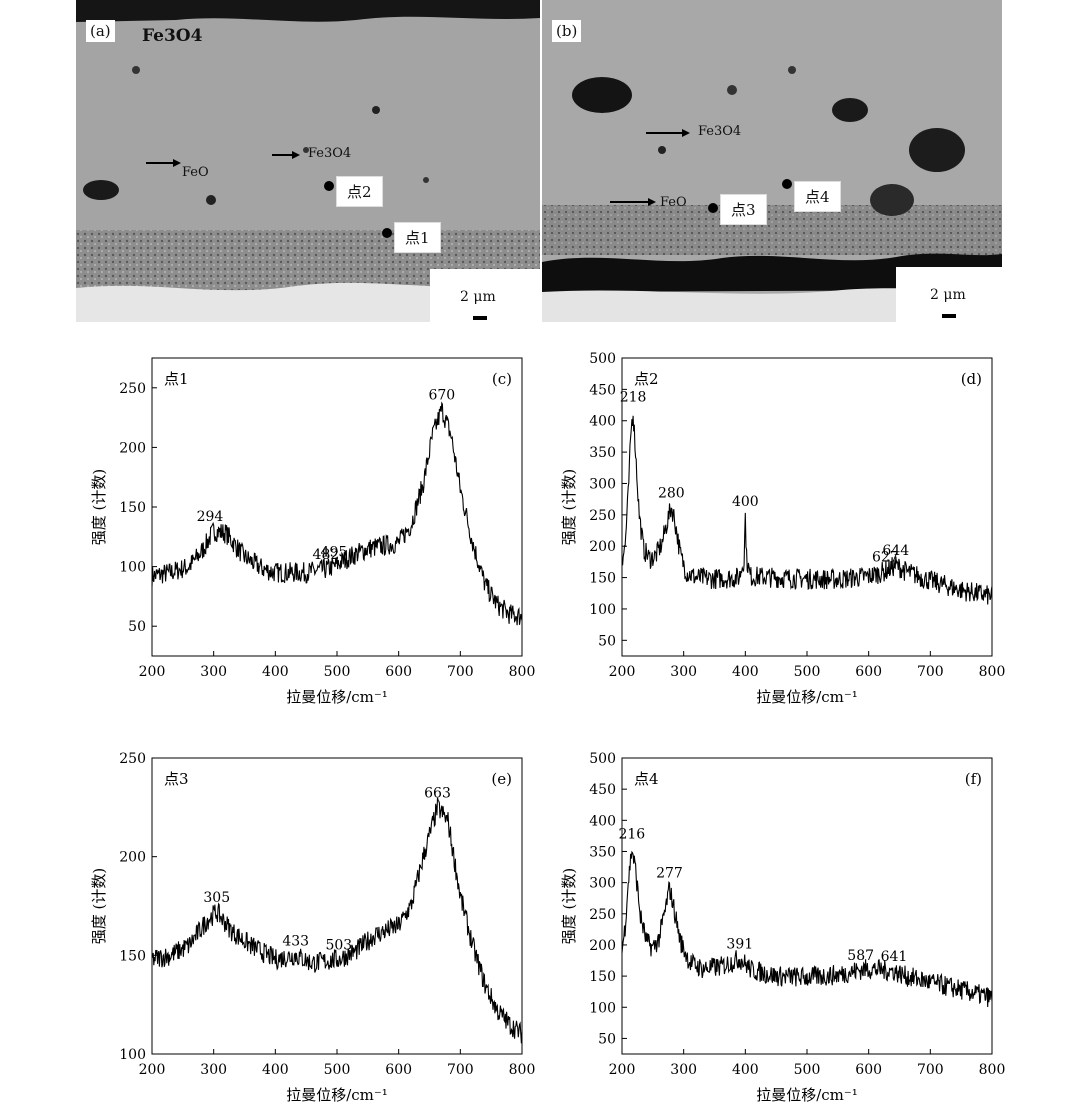 The image size is (1080, 1108). What do you see at coordinates (807, 929) in the screenshot?
I see `chart-3-series-line` at bounding box center [807, 929].